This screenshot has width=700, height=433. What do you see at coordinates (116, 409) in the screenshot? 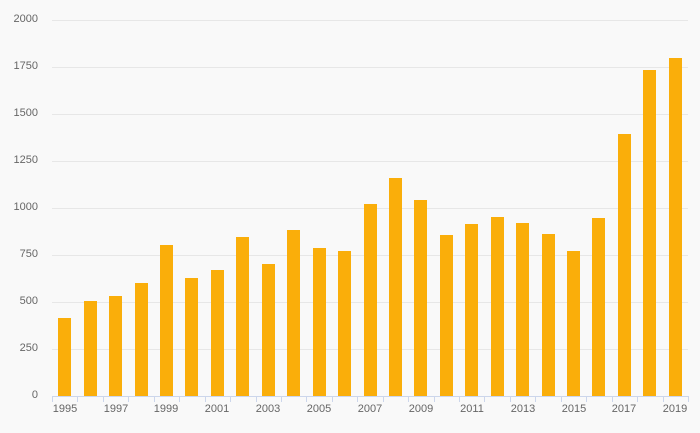
I see `x-axis-label-1997: 1997` at bounding box center [116, 409].